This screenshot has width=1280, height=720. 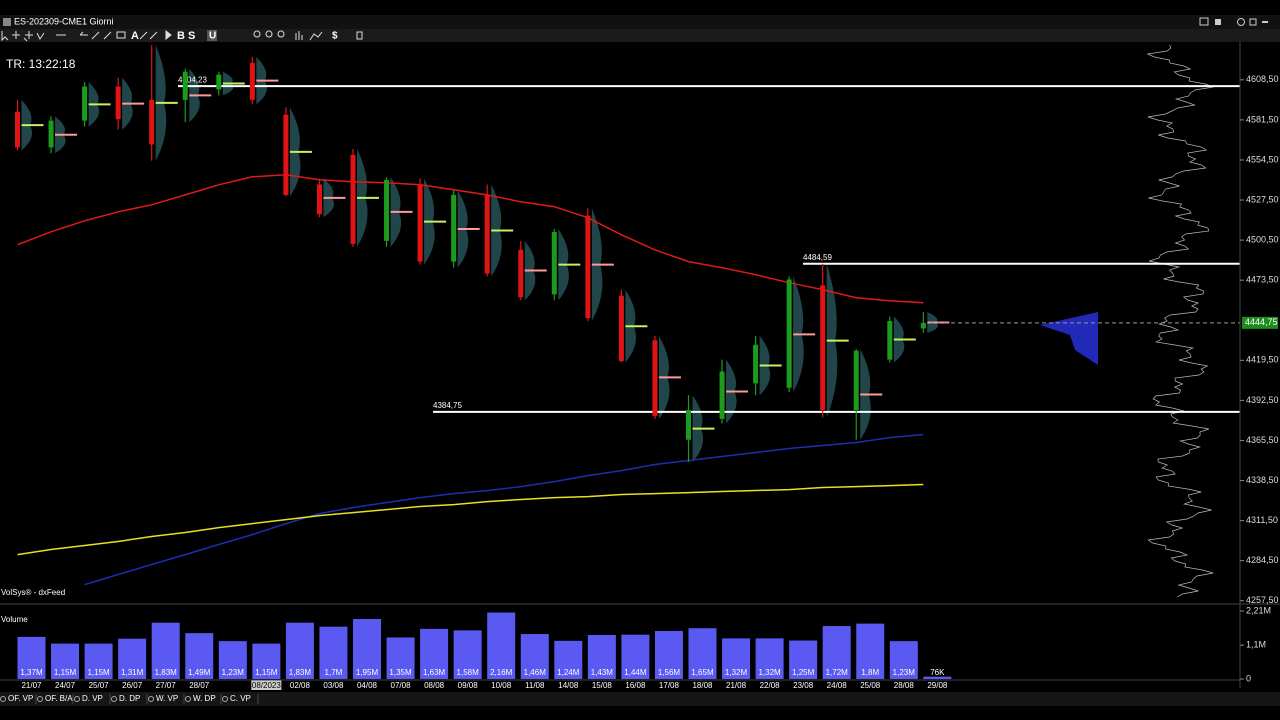 What do you see at coordinates (41, 64) in the screenshot?
I see `timer: TR: 13:22:18` at bounding box center [41, 64].